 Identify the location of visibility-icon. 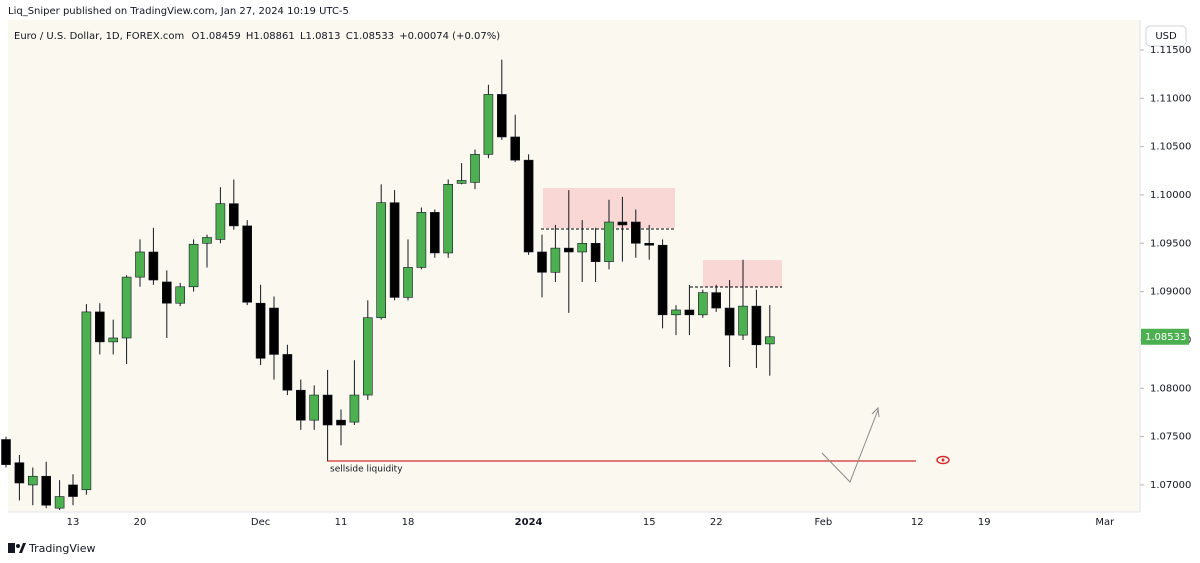
(943, 460).